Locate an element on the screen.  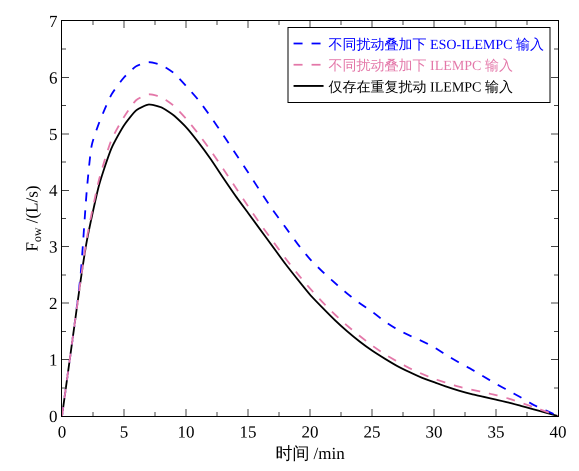
y-tick-label: 5 is located at coordinates (53, 134).